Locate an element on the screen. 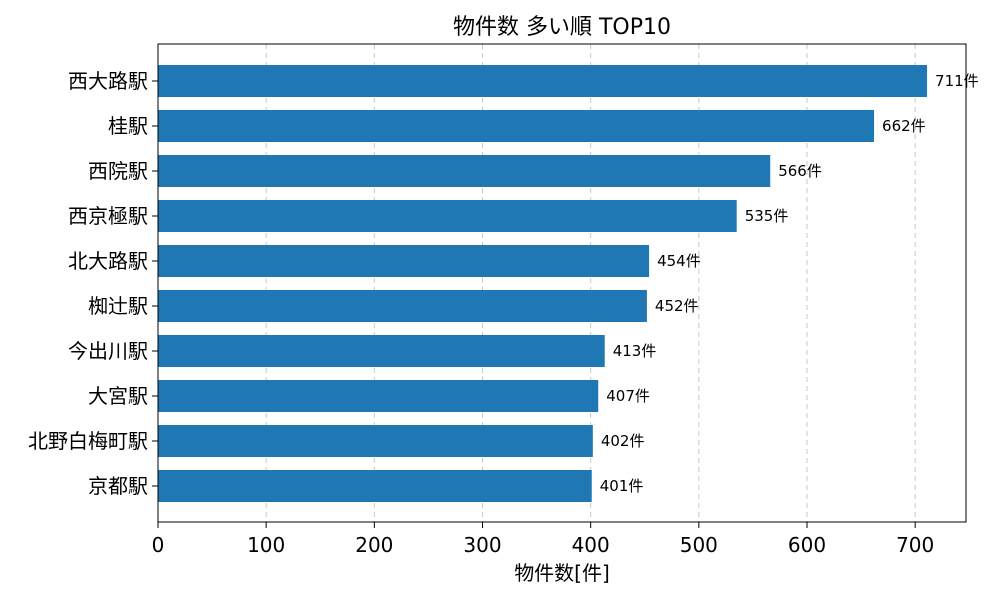 The image size is (1000, 600). data-label: 407件 is located at coordinates (628, 396).